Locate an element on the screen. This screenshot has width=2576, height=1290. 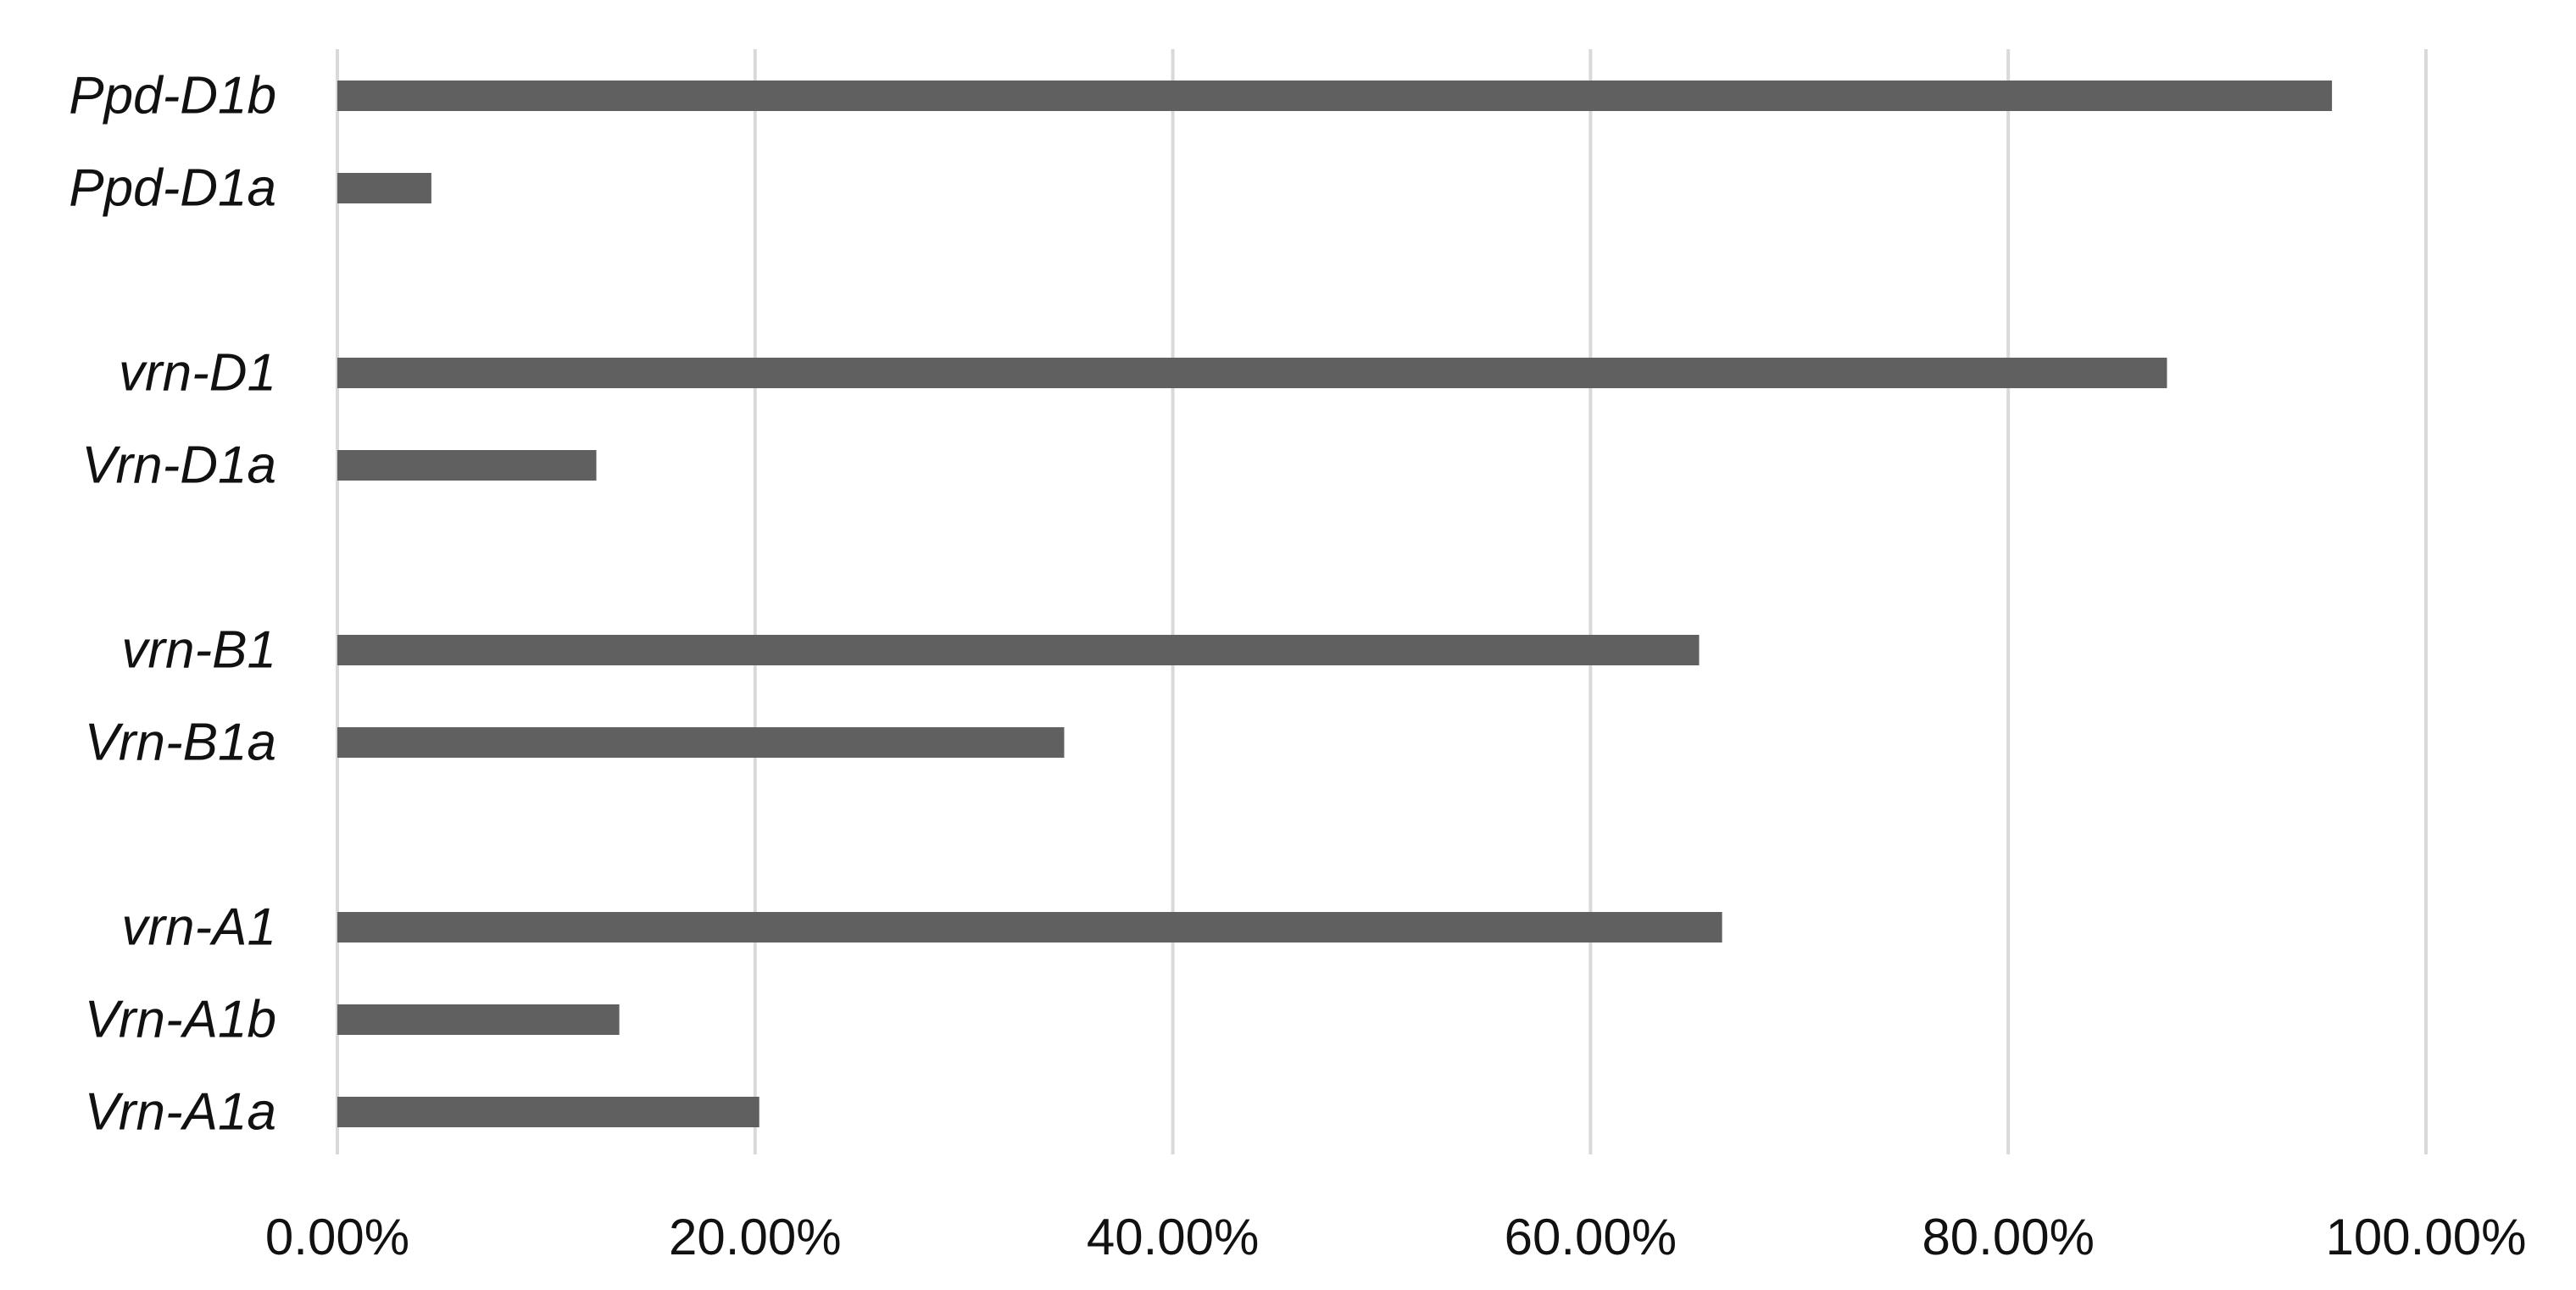
x-tick-label-3: 60.00% is located at coordinates (1591, 1237).